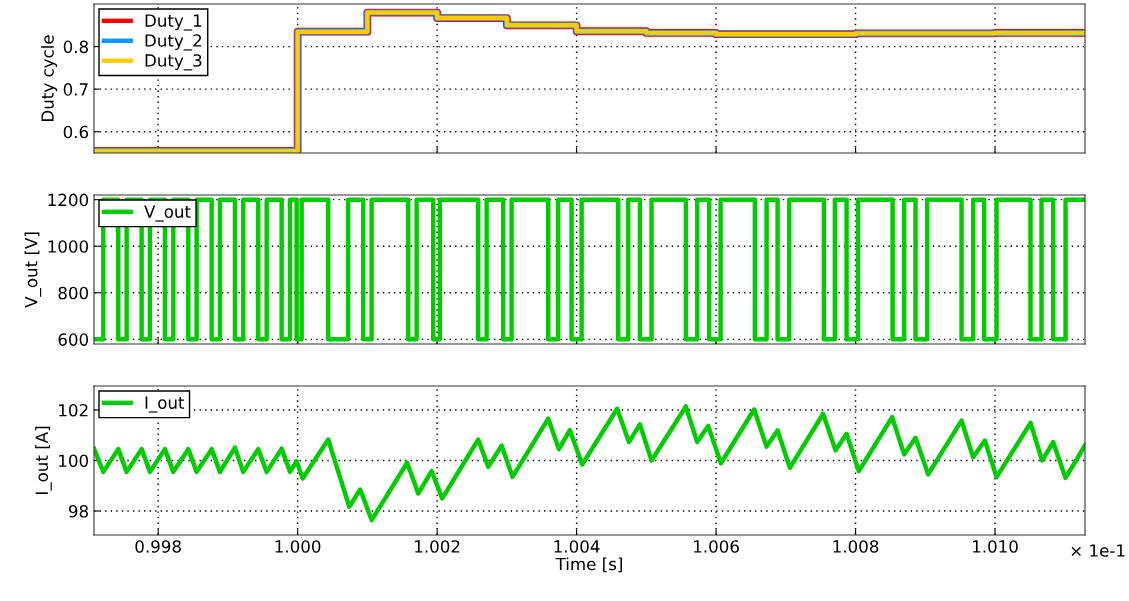 The image size is (1129, 601). Describe the element at coordinates (74, 461) in the screenshot. I see `y-tick-label: 100` at that location.